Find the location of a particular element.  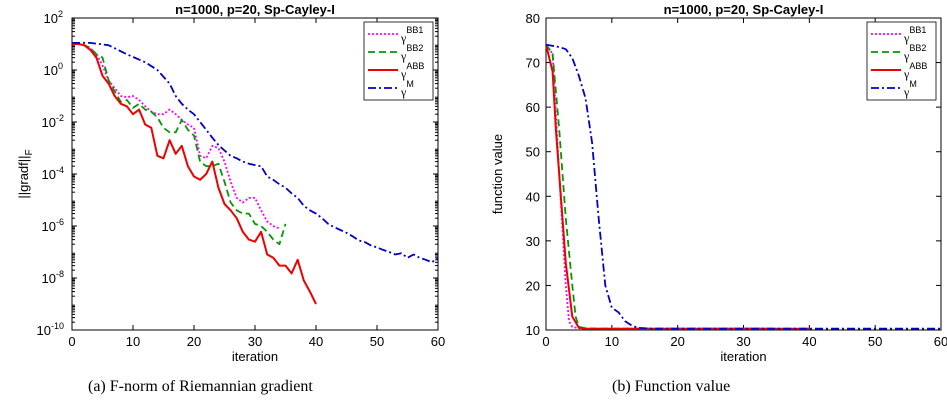

y-tick-label: 30 is located at coordinates (533, 241).